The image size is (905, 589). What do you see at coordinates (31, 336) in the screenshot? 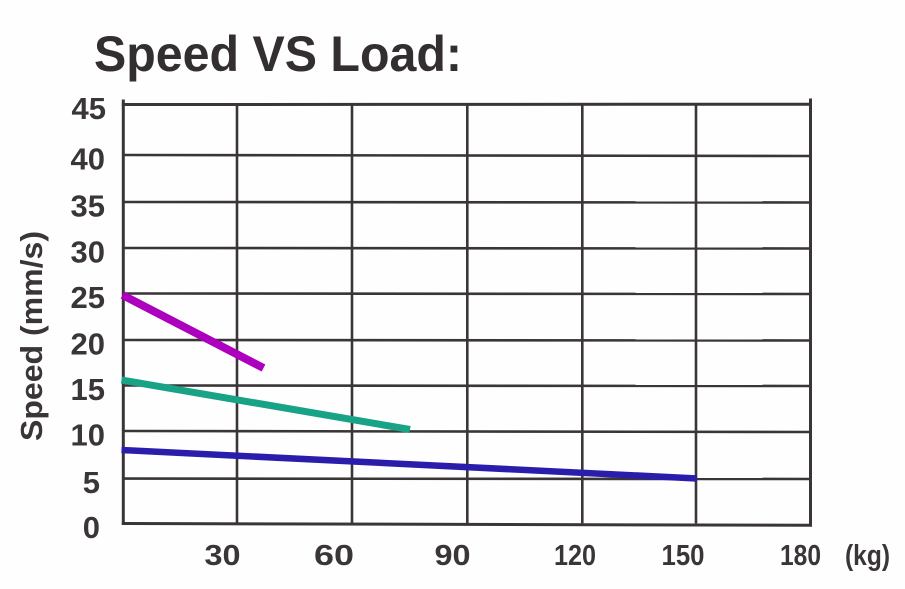
I see `svg-text: Speed (mm/s)` at bounding box center [31, 336].